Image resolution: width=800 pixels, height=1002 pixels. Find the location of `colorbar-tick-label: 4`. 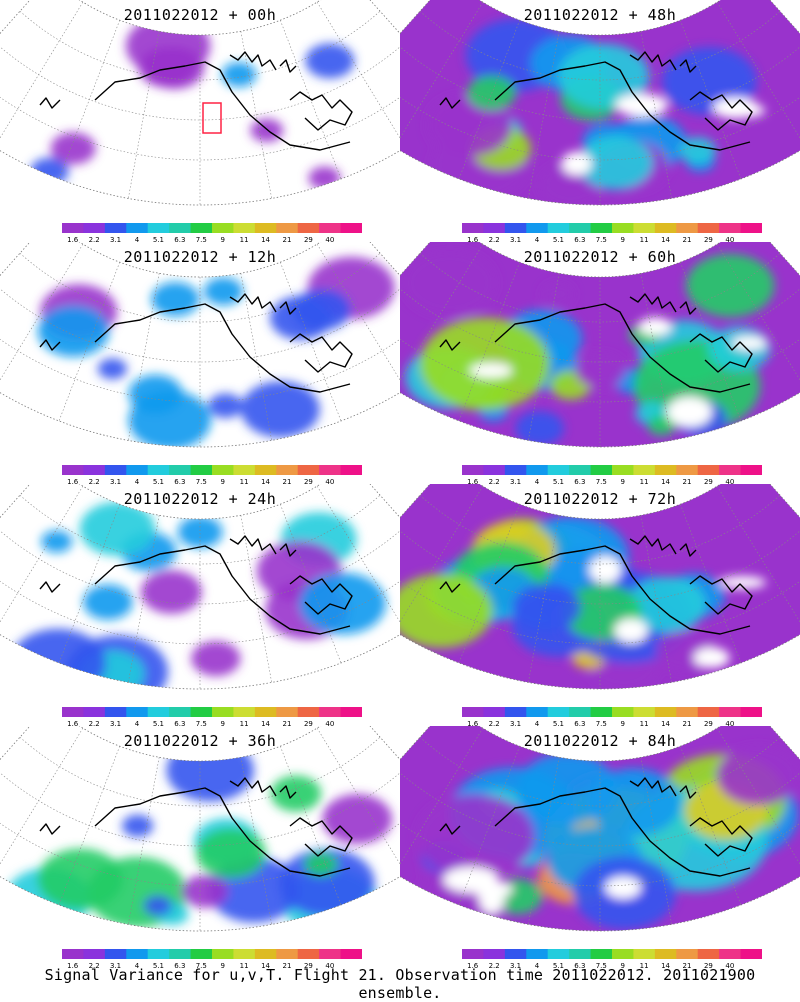

colorbar-tick-label: 4 is located at coordinates (137, 482).